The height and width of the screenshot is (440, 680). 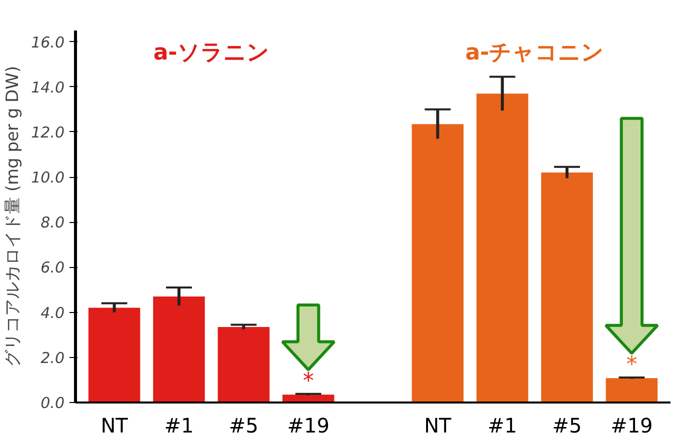 What do you see at coordinates (13, 217) in the screenshot?
I see `y-axis-title: グリコアルカロイド量 (mg per g DW)` at bounding box center [13, 217].